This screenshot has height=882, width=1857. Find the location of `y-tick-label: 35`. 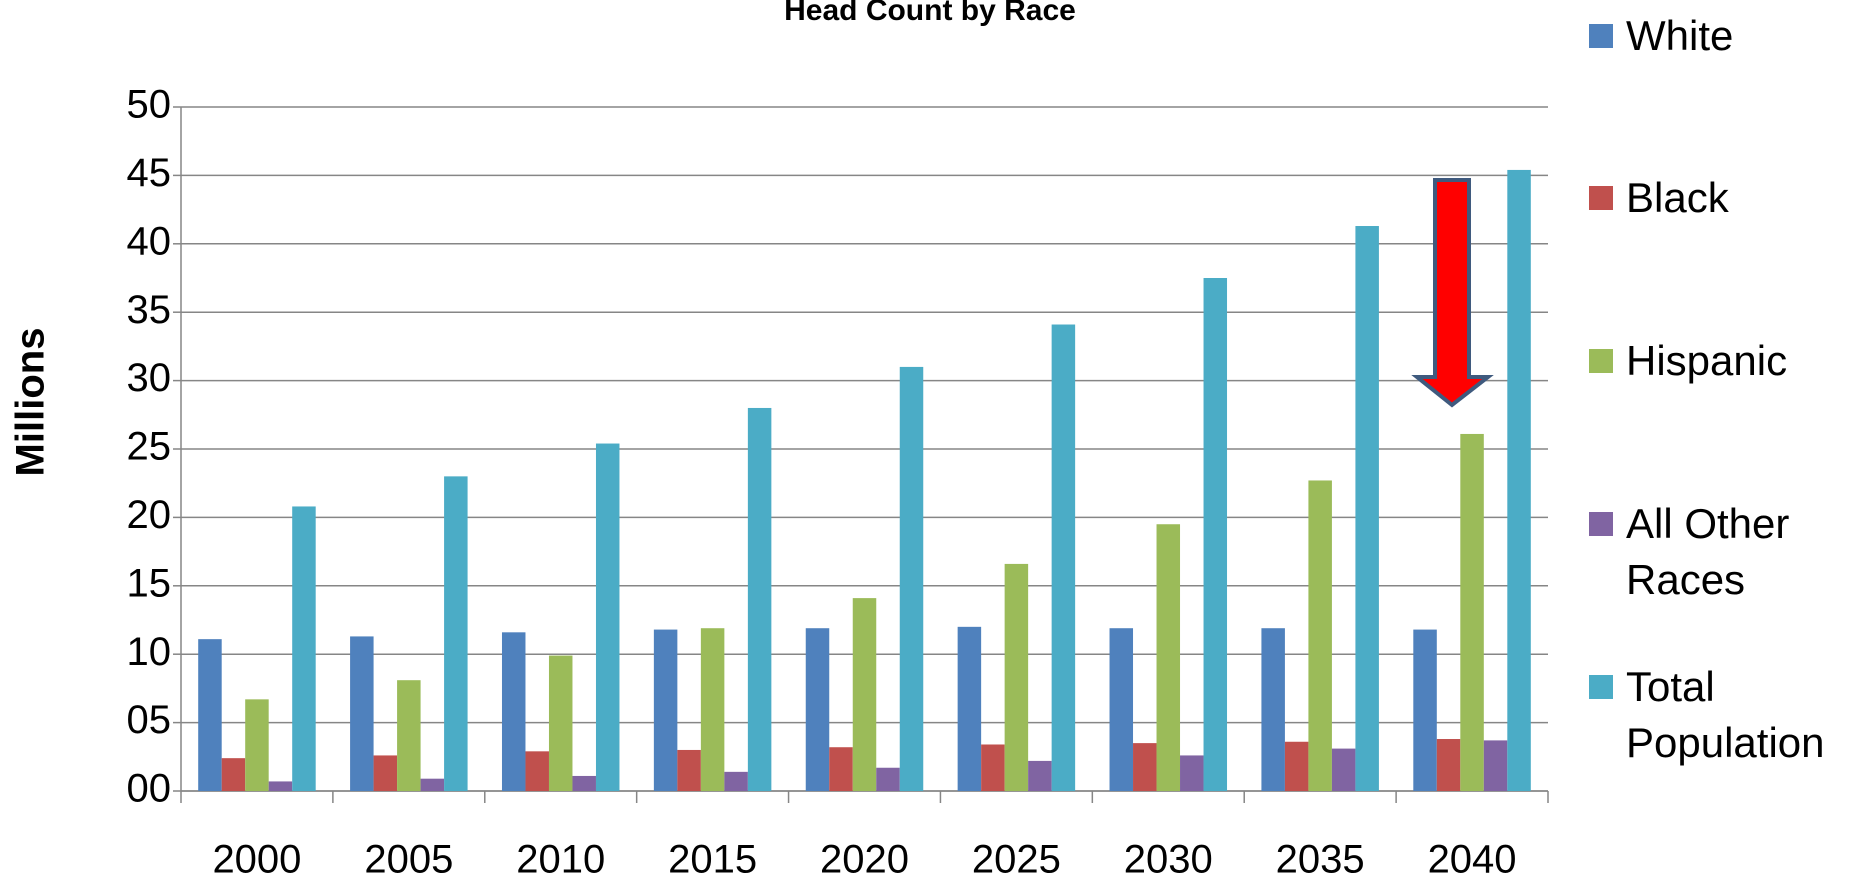

y-tick-label: 35 is located at coordinates (149, 310).